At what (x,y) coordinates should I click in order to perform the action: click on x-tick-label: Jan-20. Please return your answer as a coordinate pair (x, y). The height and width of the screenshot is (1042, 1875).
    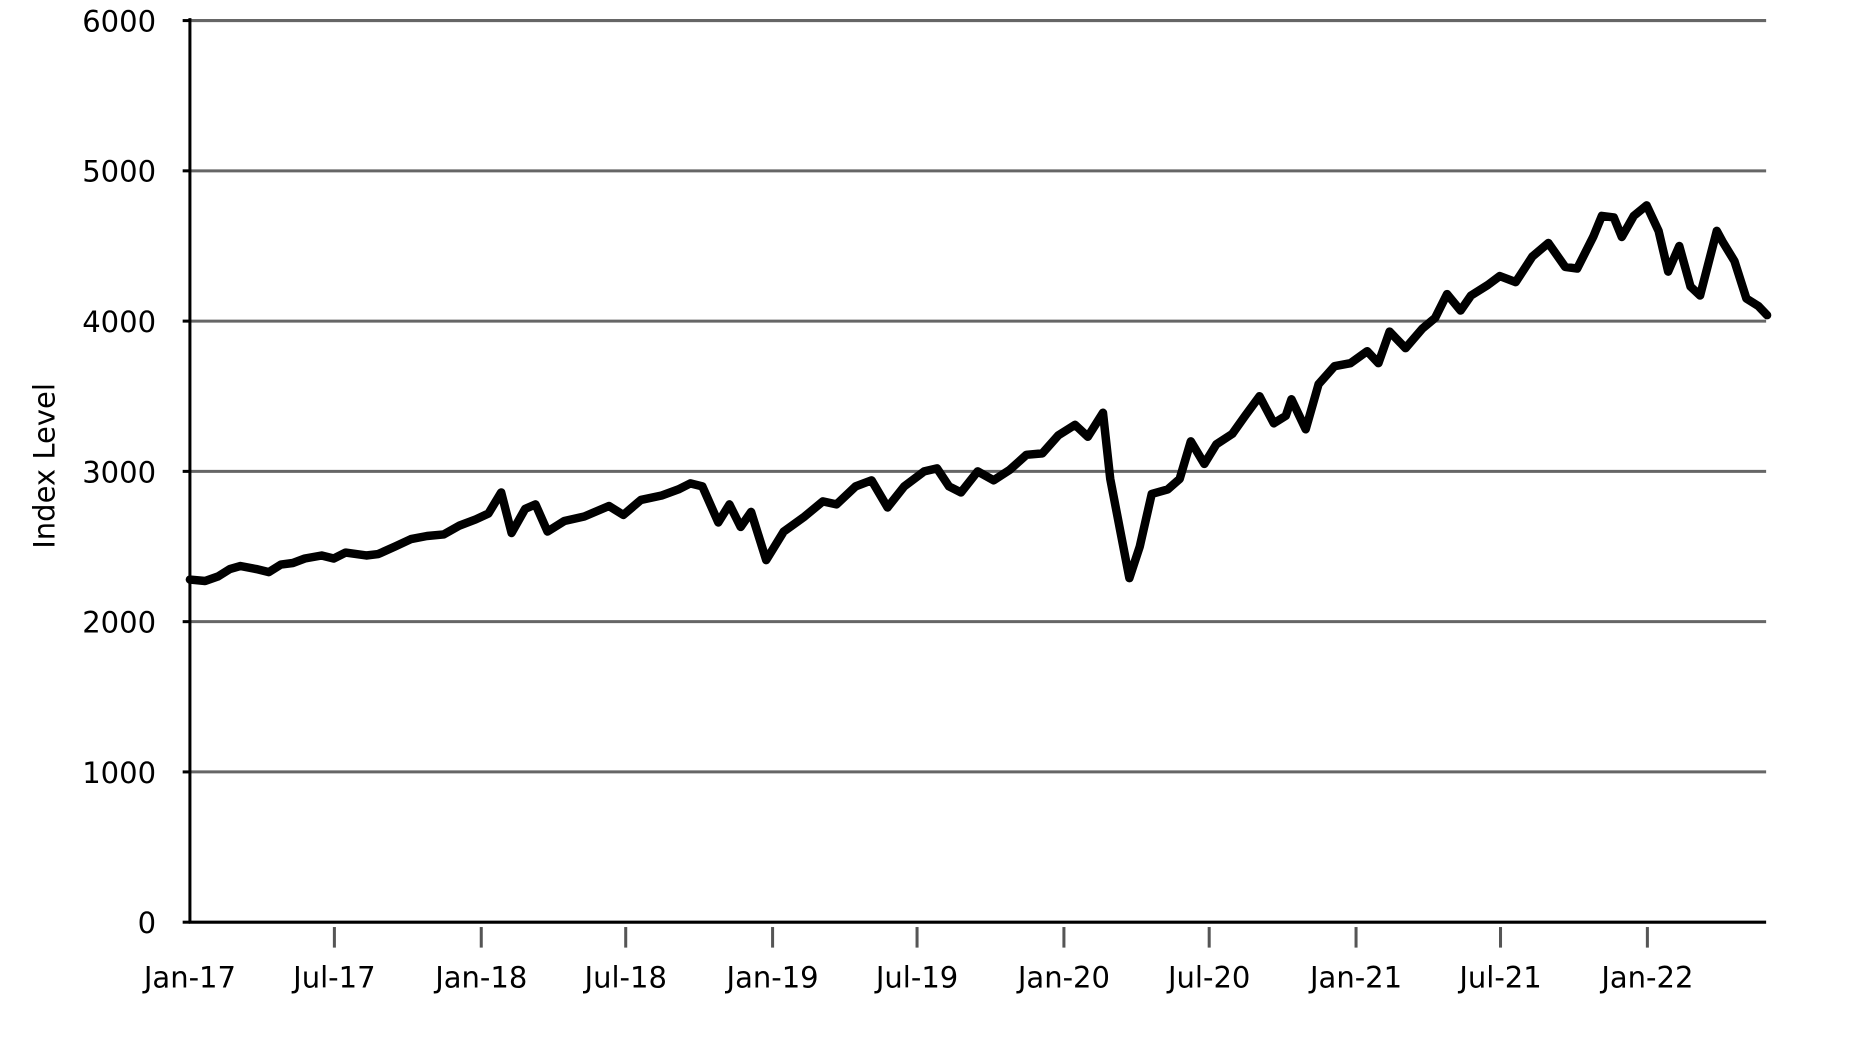
    Looking at the image, I should click on (1063, 978).